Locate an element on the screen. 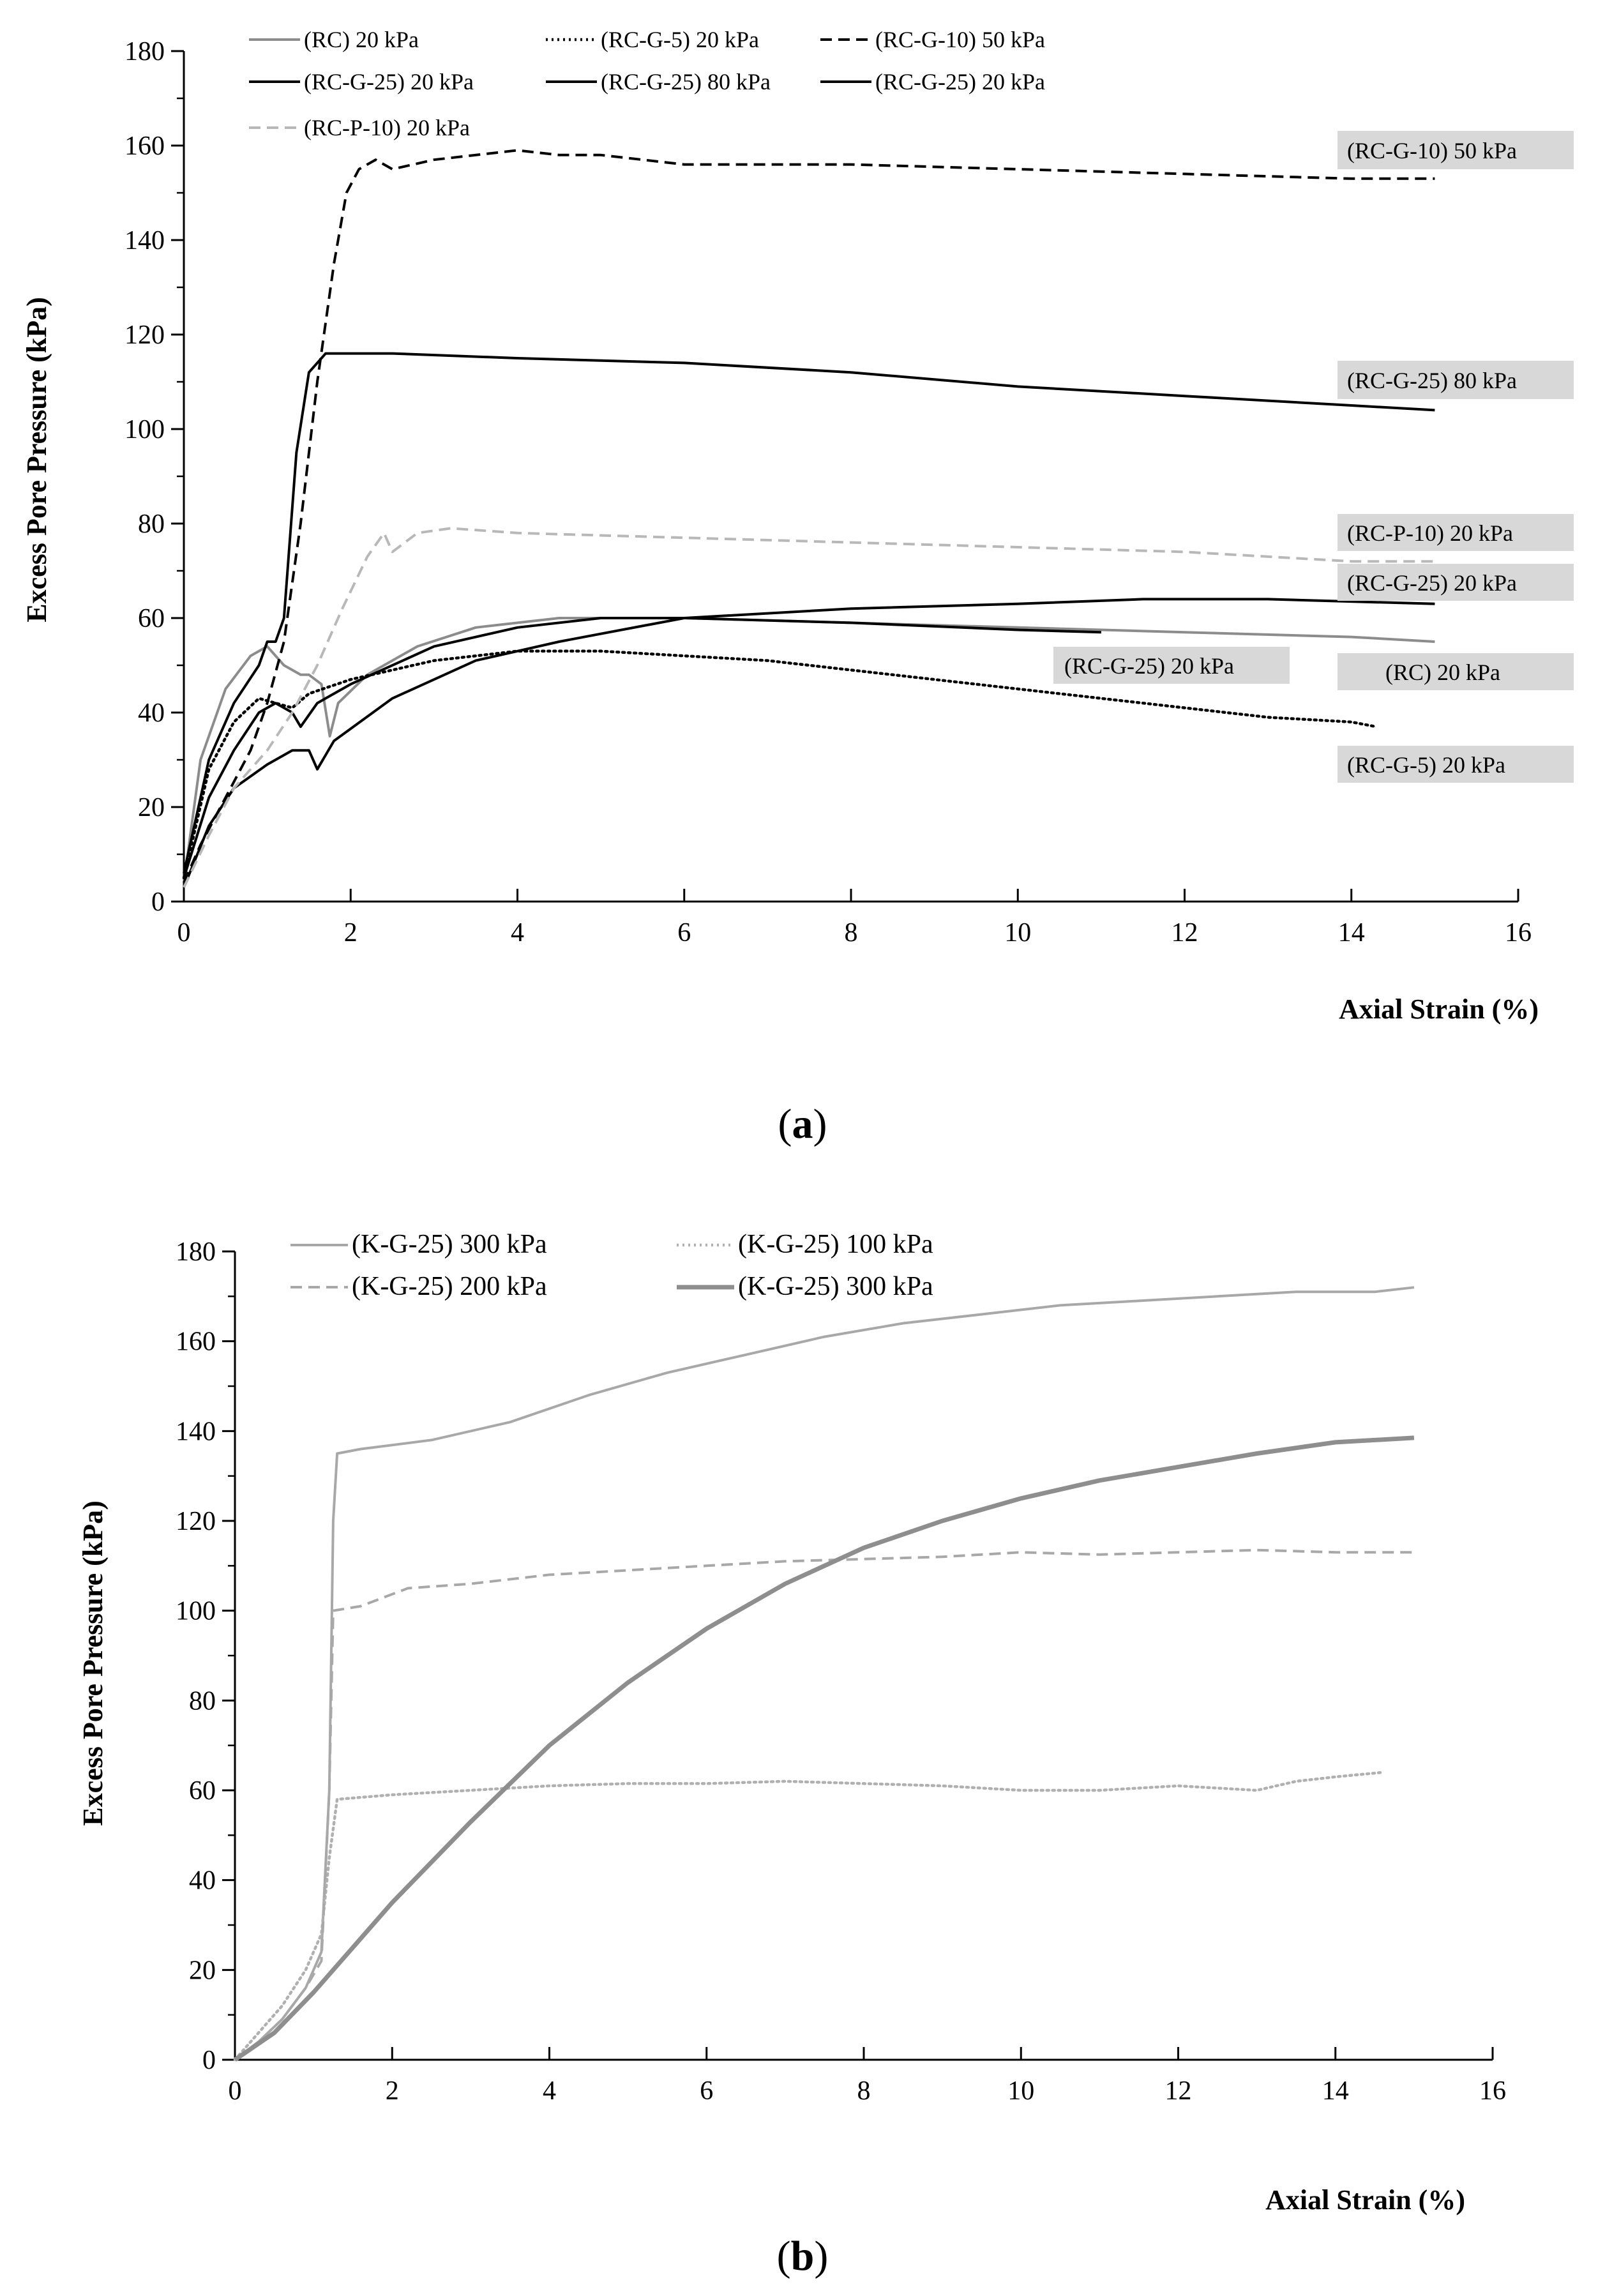  chart-a-annotation: (RC-G-5) 20 kPa is located at coordinates (1456, 764).